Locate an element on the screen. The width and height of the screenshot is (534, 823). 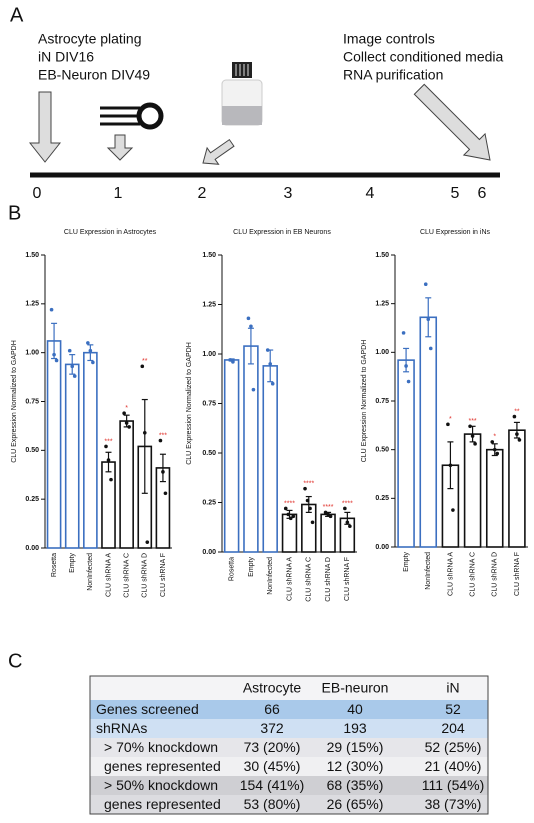
significance: ** is located at coordinates (517, 411).